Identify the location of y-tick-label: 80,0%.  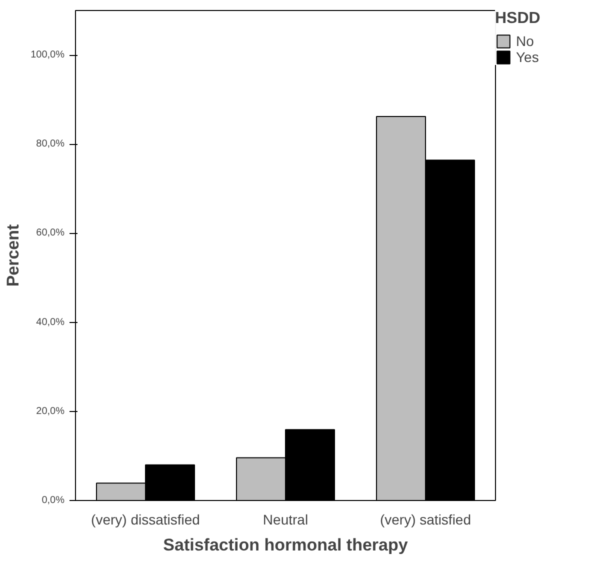
(50, 144).